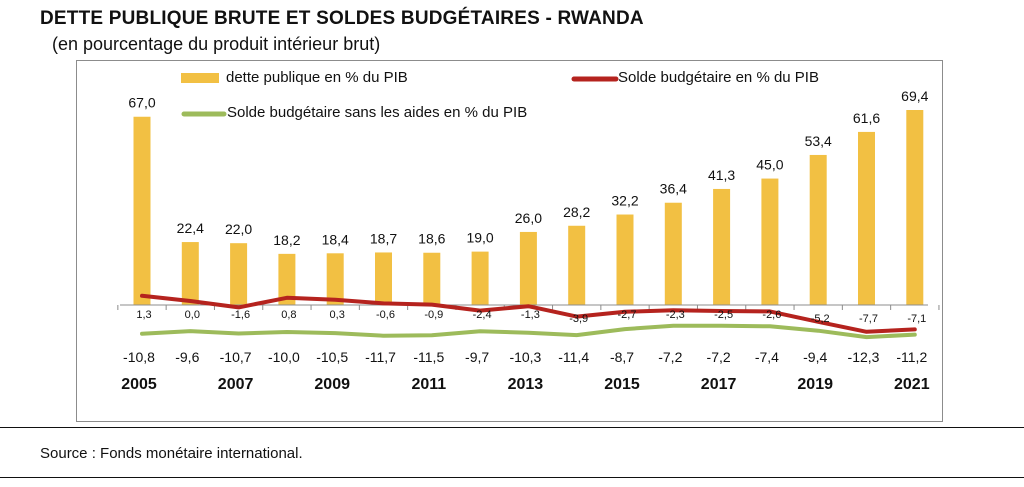 Image resolution: width=1024 pixels, height=487 pixels. I want to click on source-note: Source : Fonds monétaire international., so click(171, 453).